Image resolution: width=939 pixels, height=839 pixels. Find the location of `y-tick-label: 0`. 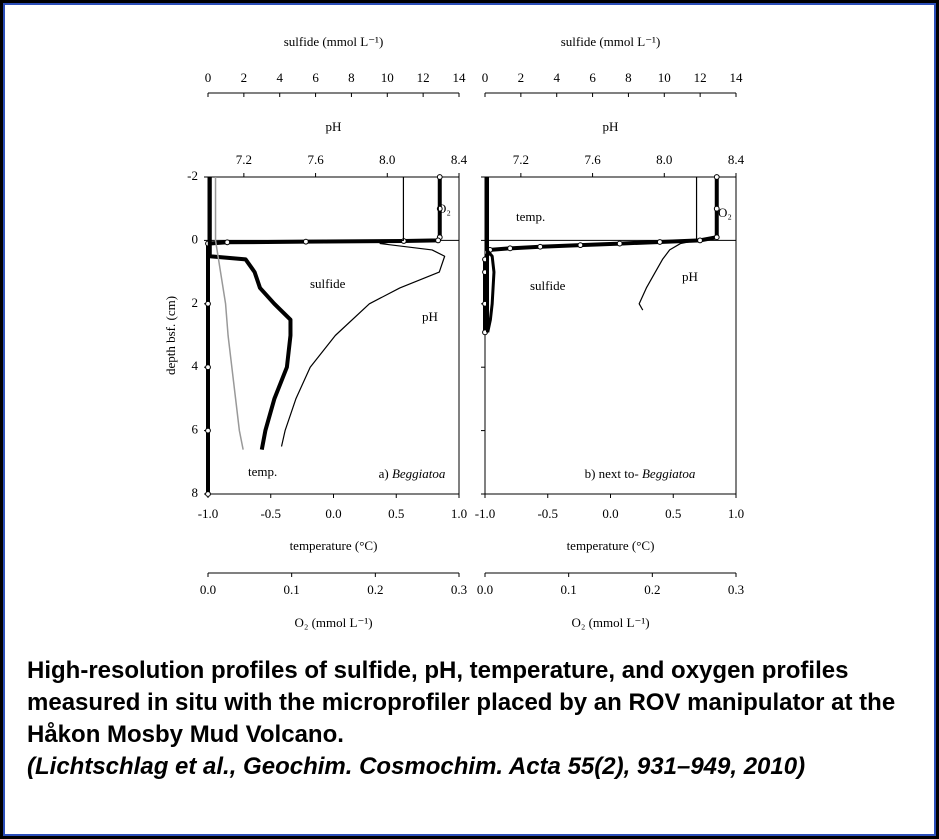

y-tick-label: 0 is located at coordinates (195, 238).